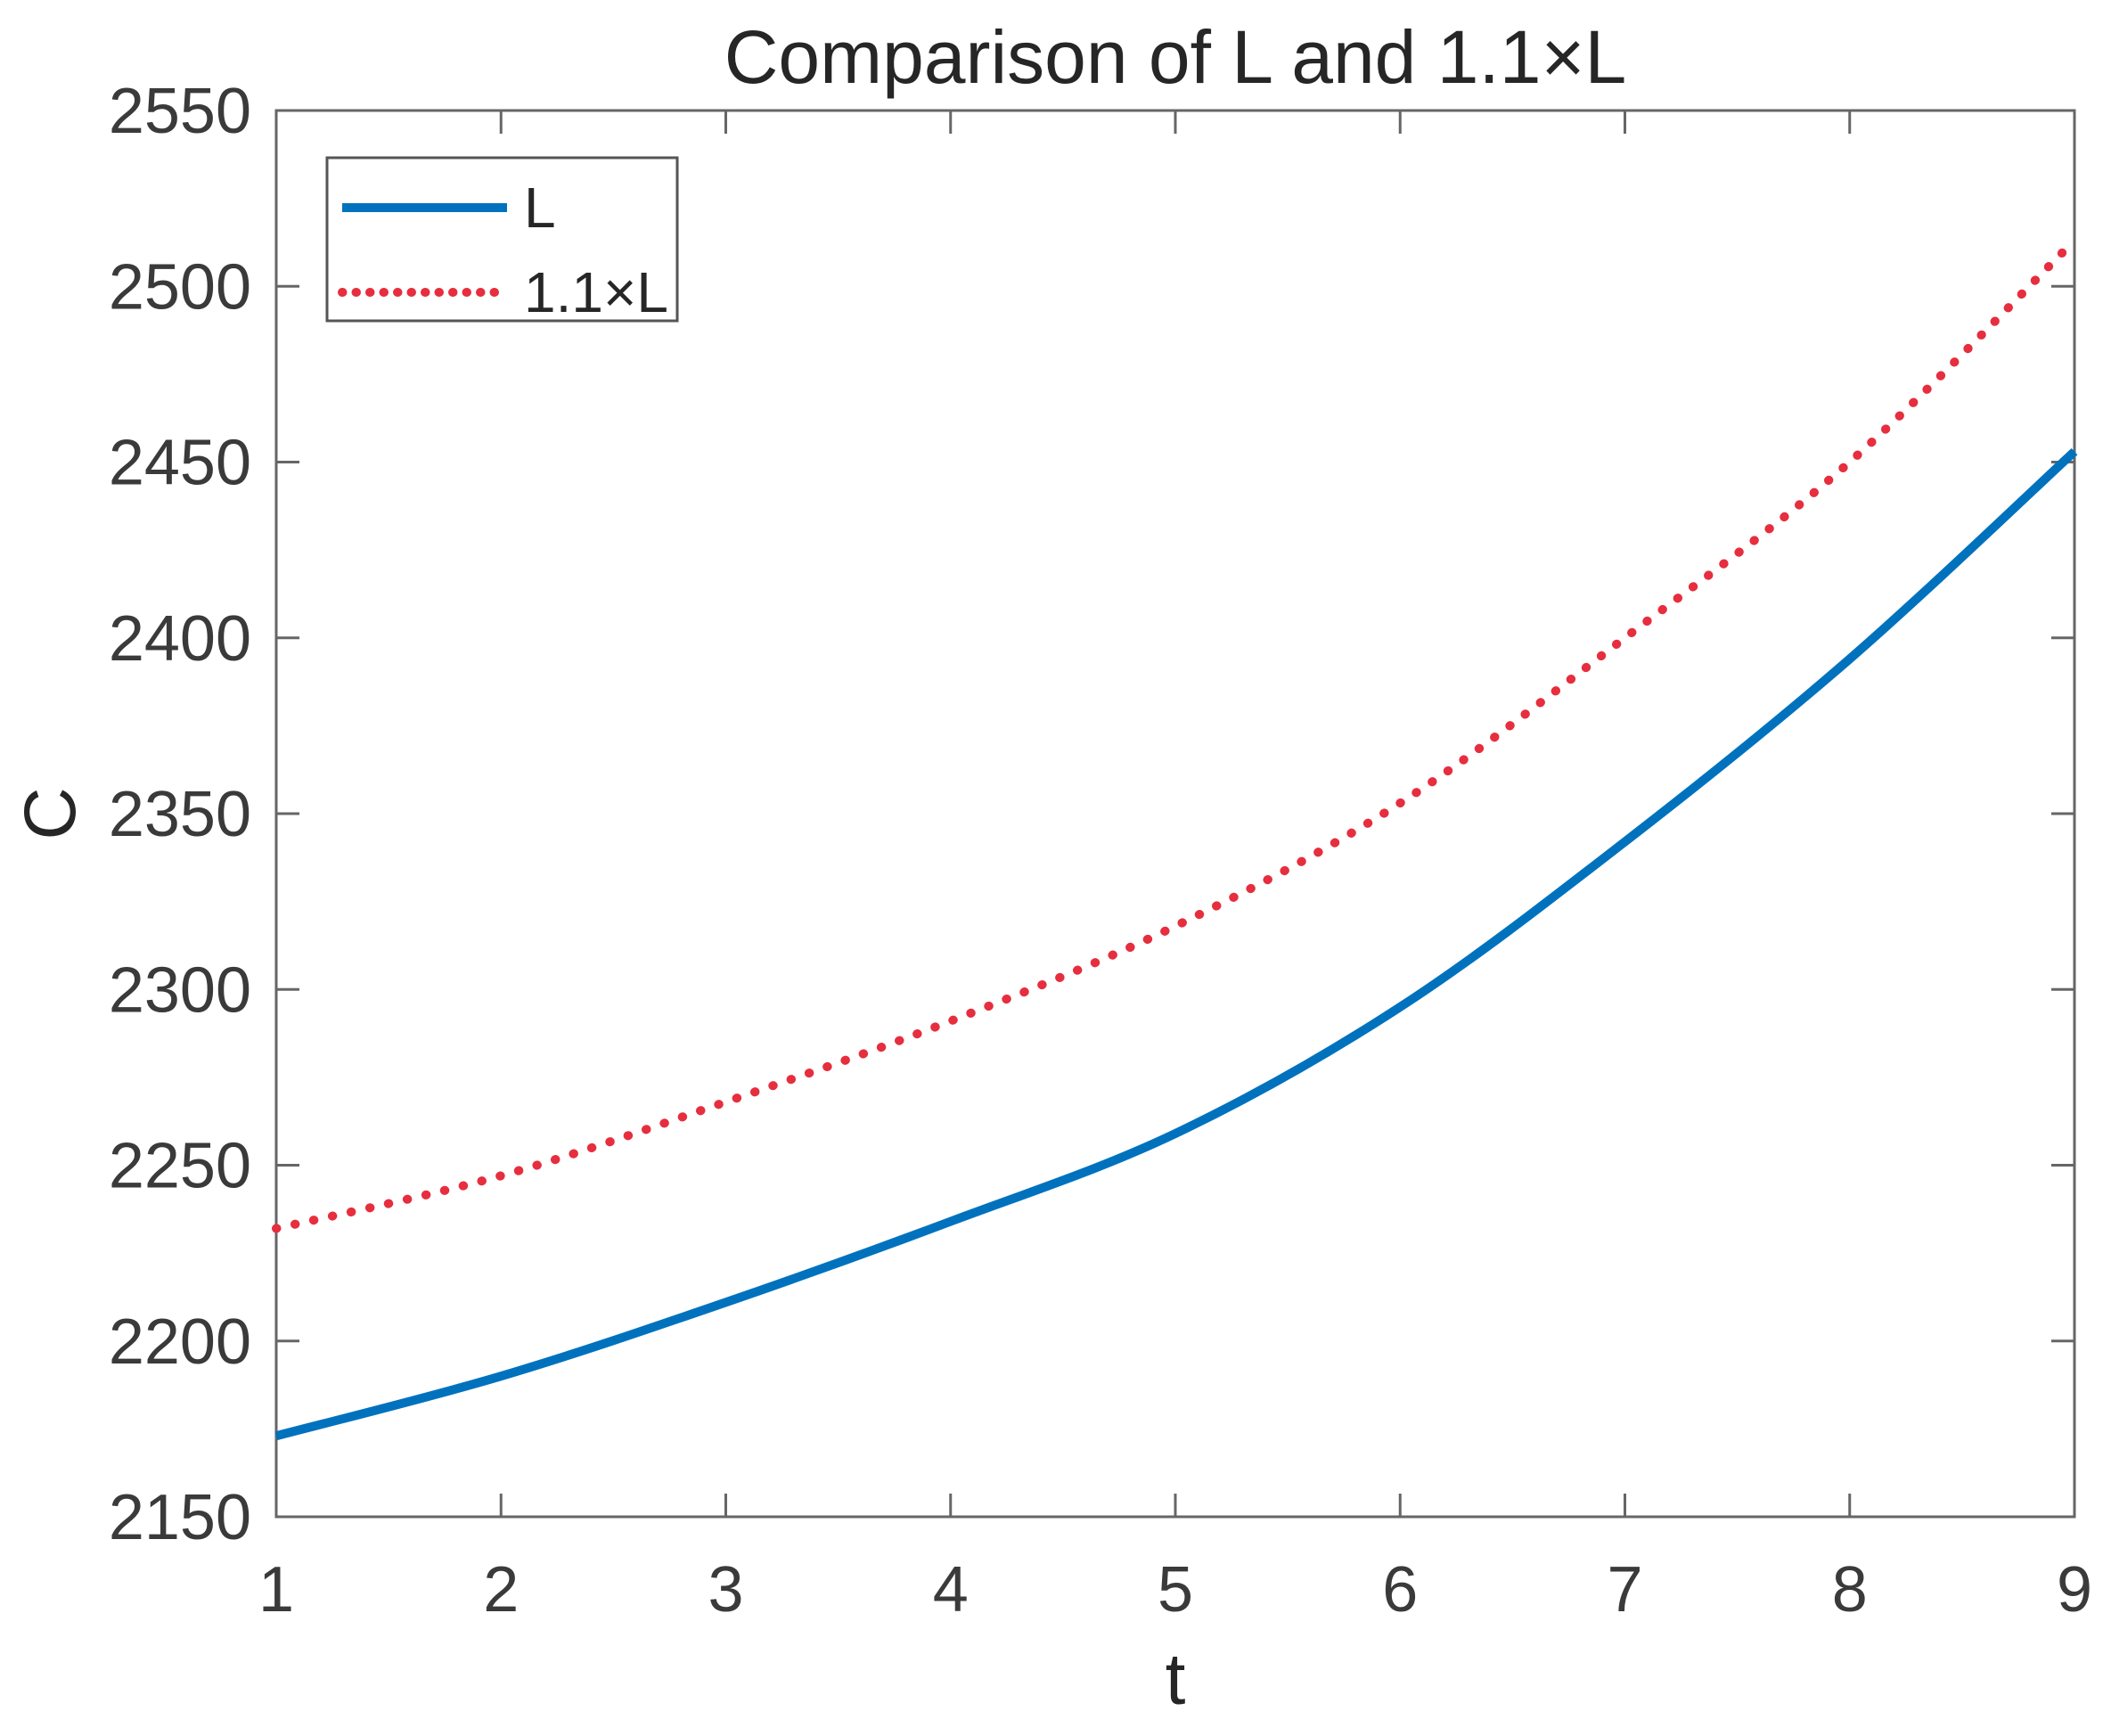 The image size is (2111, 1736). Describe the element at coordinates (180, 1517) in the screenshot. I see `y-tick-label: 2150` at that location.